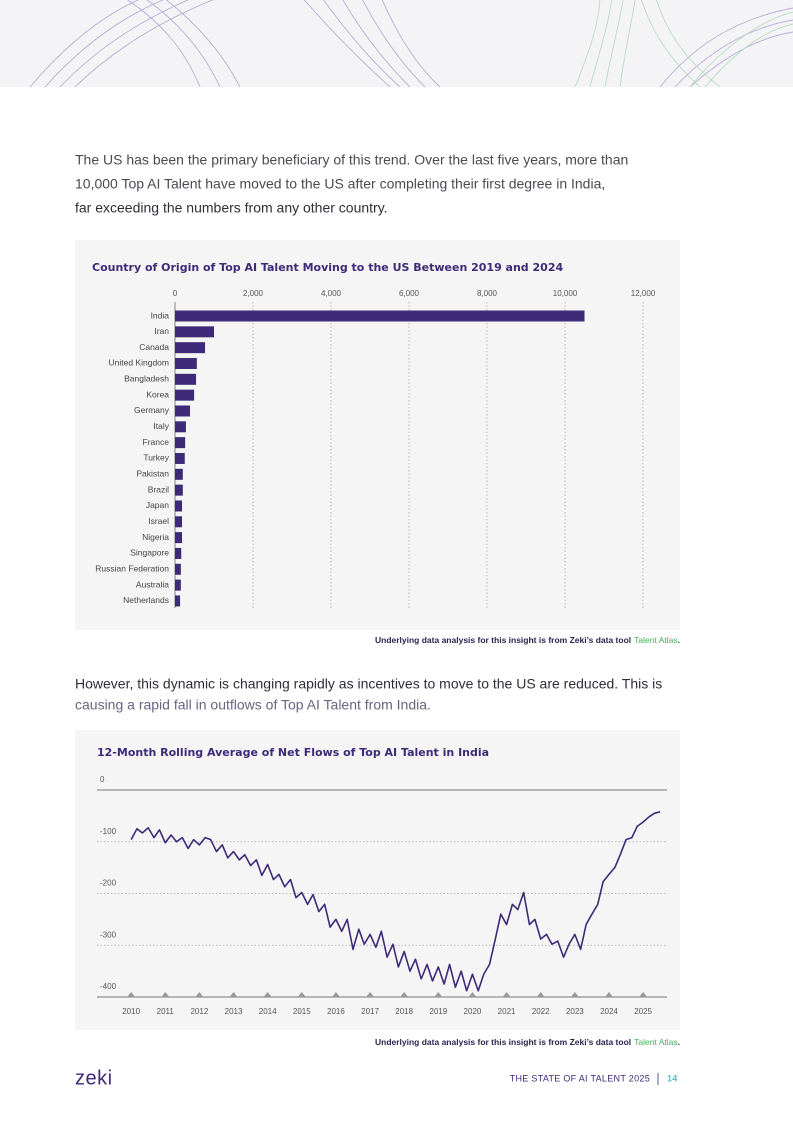  I want to click on x-tick-label: 2020, so click(473, 1011).